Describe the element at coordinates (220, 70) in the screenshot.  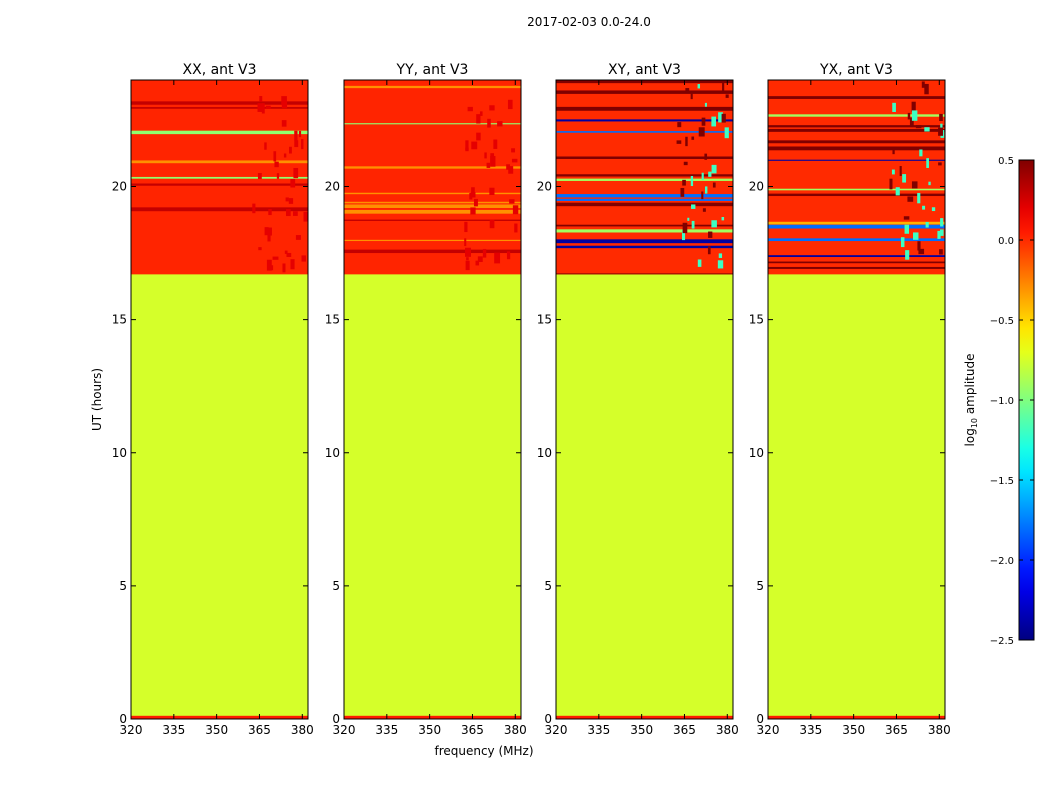
I see `panel-title: XX, ant V3` at that location.